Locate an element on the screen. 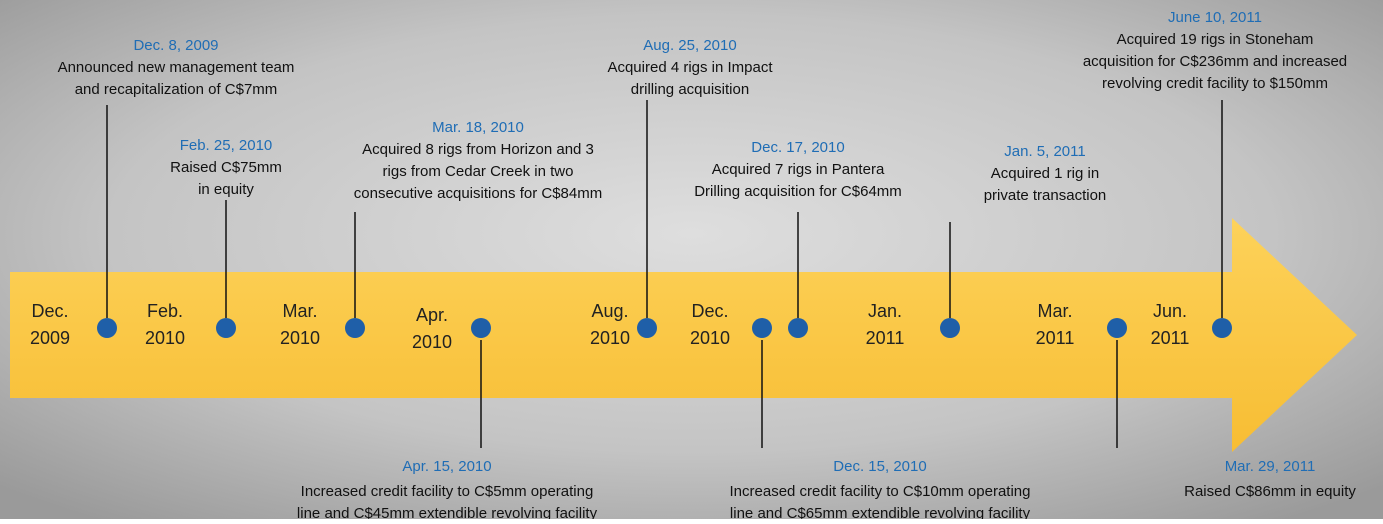 This screenshot has height=524, width=1383. event-text: in equity is located at coordinates (226, 189).